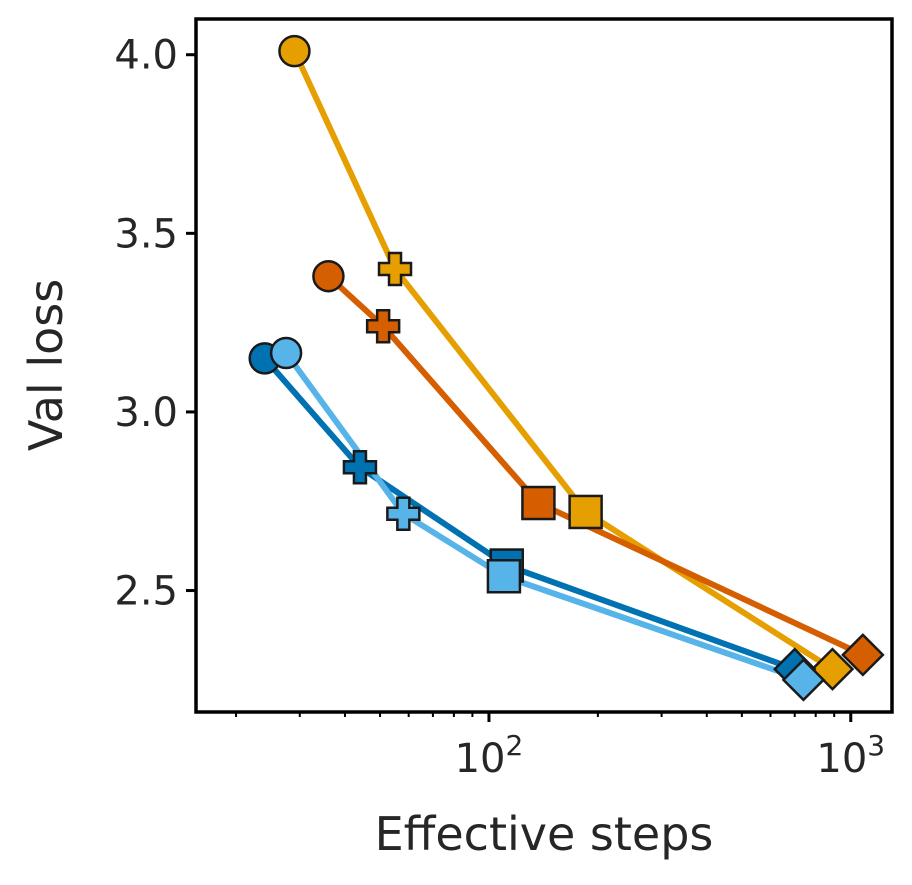 Image resolution: width=912 pixels, height=885 pixels. I want to click on x-tick-label-1: 10³, so click(850, 755).